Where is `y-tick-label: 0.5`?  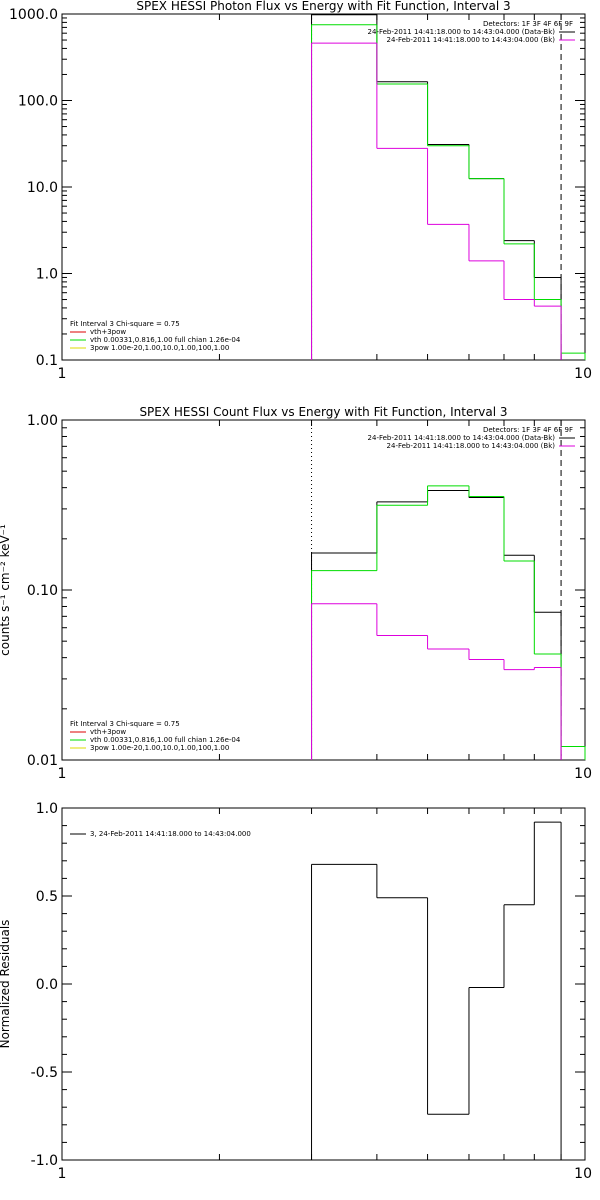
y-tick-label: 0.5 is located at coordinates (47, 897).